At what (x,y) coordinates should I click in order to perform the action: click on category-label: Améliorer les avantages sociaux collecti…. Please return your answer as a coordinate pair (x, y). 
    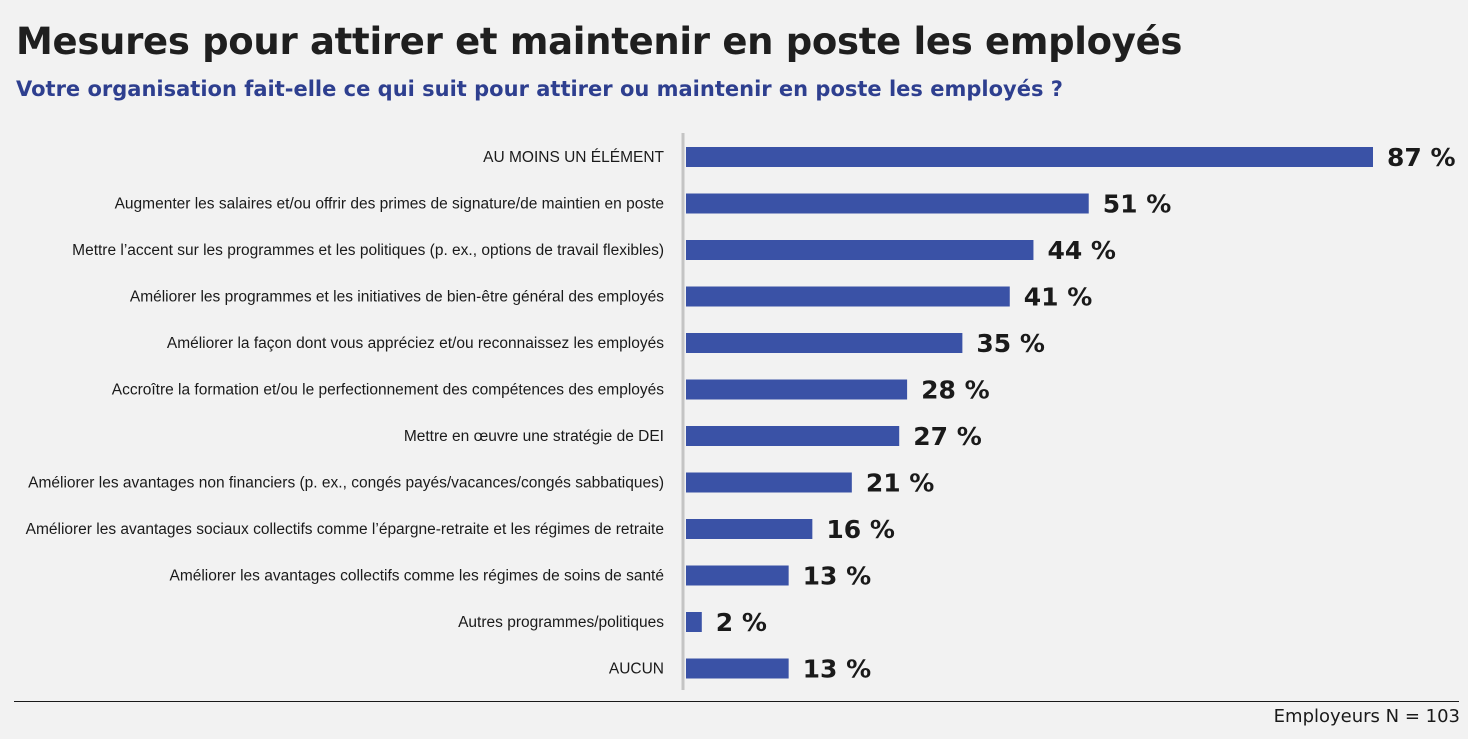
    Looking at the image, I should click on (345, 529).